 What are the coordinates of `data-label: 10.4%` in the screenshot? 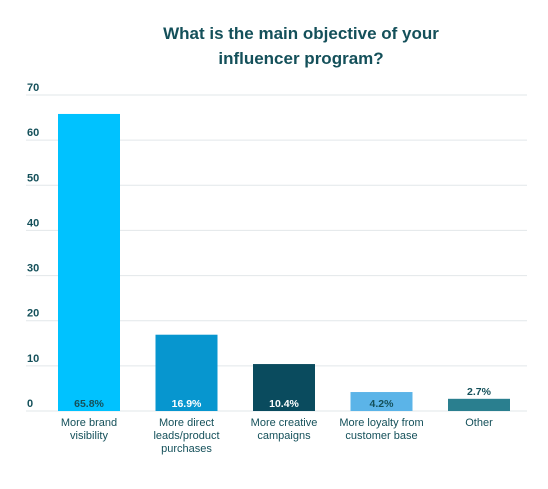 It's located at (284, 404).